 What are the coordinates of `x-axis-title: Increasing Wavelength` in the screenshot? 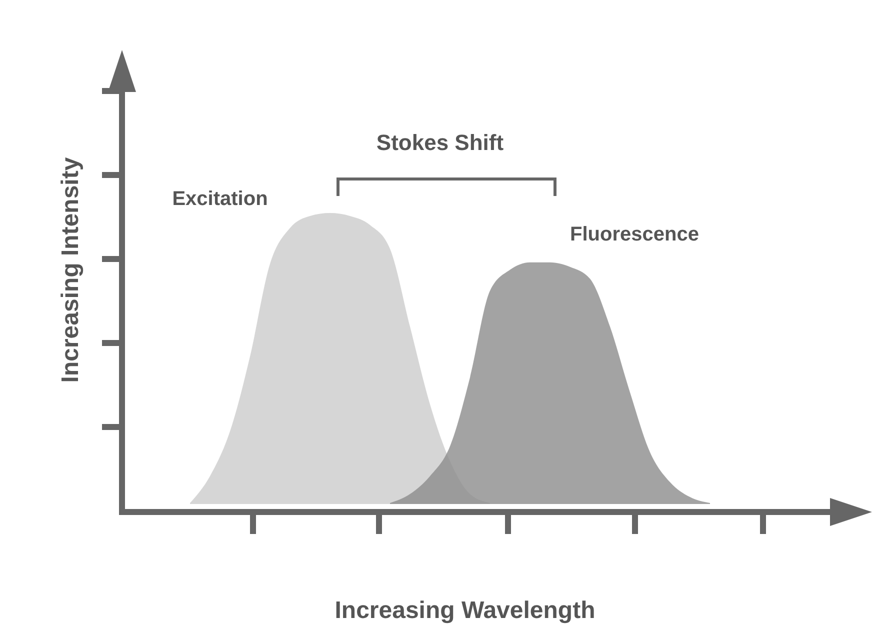 It's located at (465, 610).